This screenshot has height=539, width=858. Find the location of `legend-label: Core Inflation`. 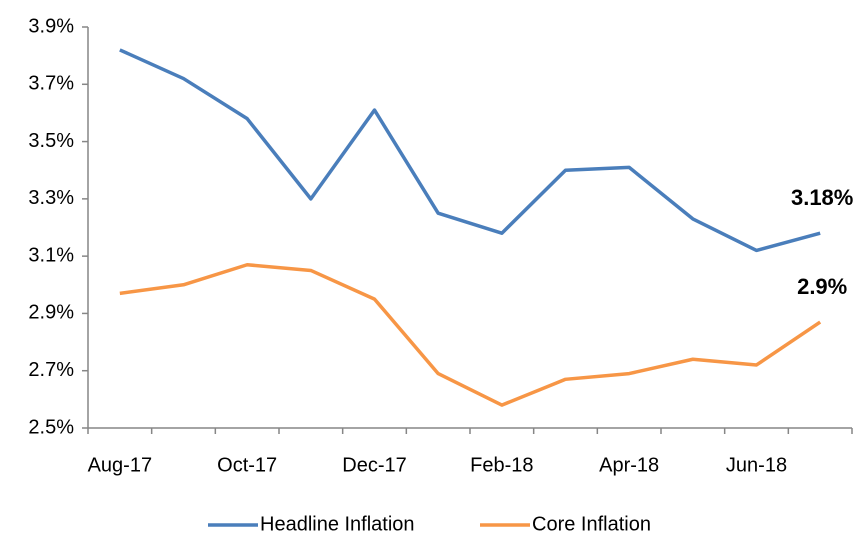

legend-label: Core Inflation is located at coordinates (591, 524).